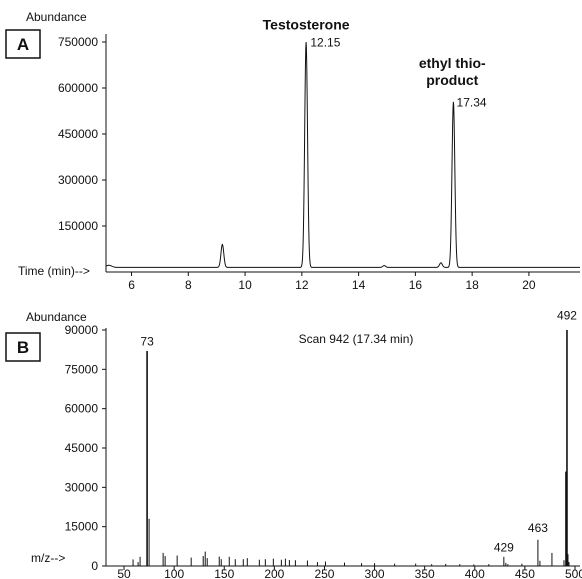  I want to click on panel-b-xtick-label: 200, so click(274, 573).